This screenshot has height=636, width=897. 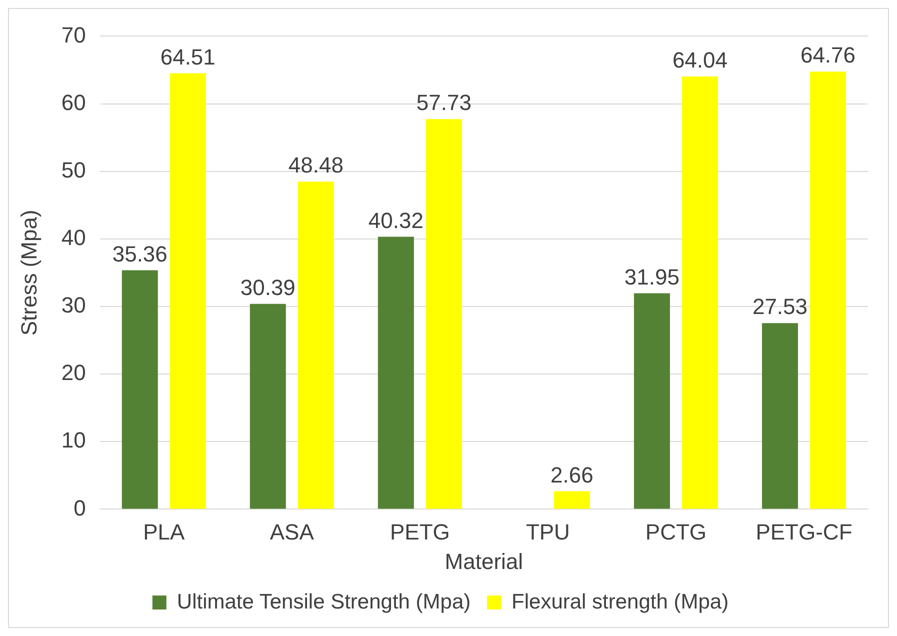 What do you see at coordinates (828, 55) in the screenshot?
I see `data-label: 64.76` at bounding box center [828, 55].